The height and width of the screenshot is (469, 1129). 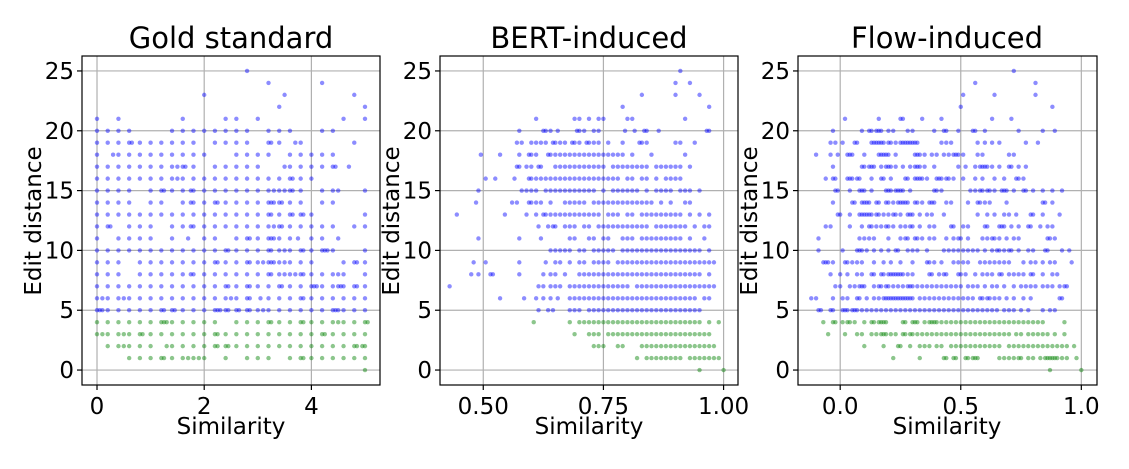 What do you see at coordinates (1081, 407) in the screenshot?
I see `x-tick-label: 1.0` at bounding box center [1081, 407].